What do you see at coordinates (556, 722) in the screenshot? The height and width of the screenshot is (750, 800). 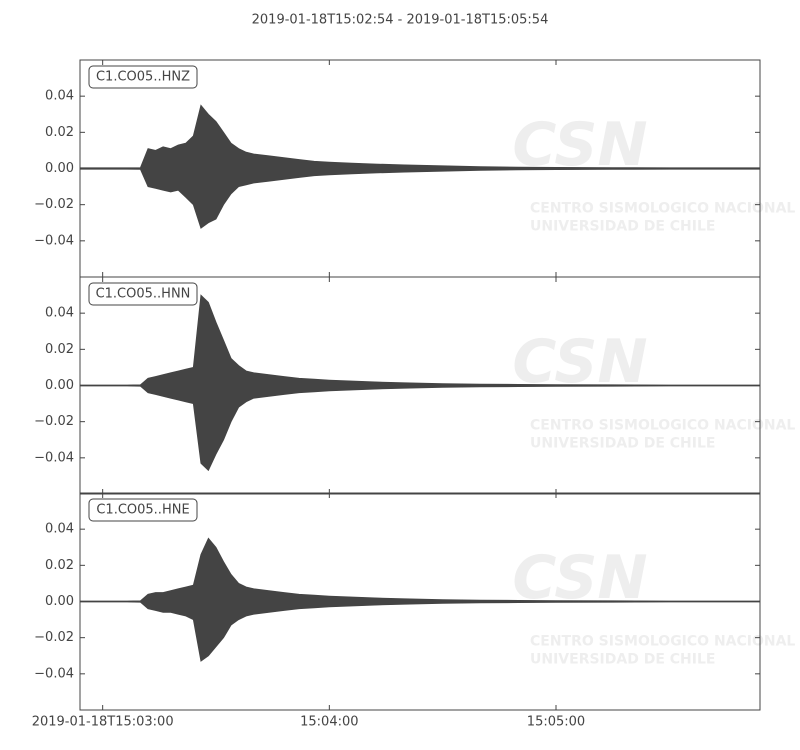 I see `x-tick-label: 15:05:00` at bounding box center [556, 722].